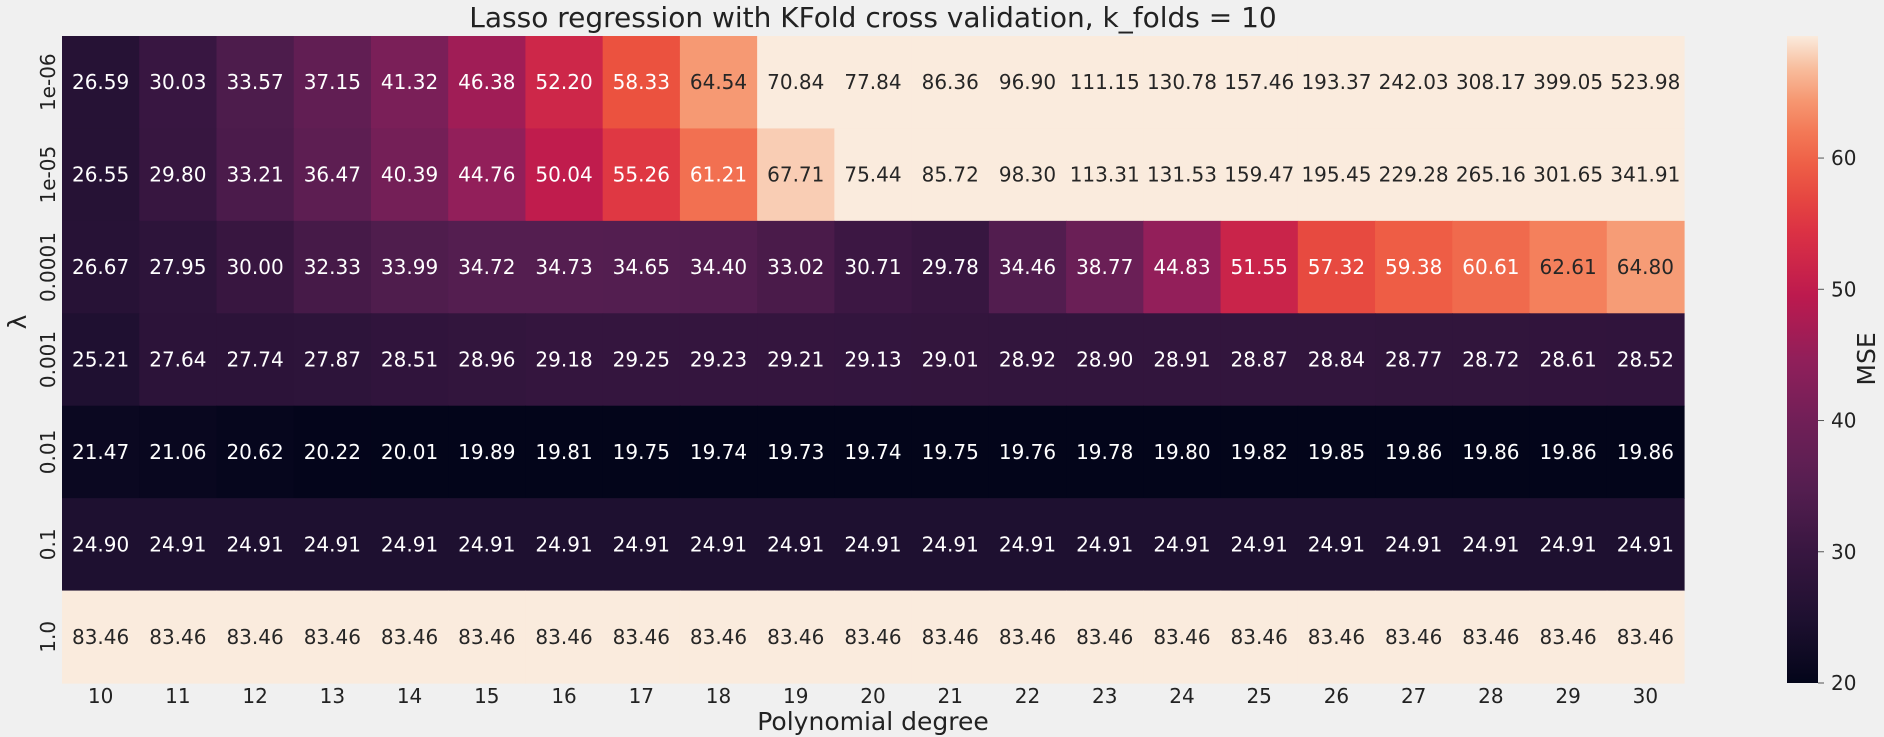 The height and width of the screenshot is (737, 1884). Describe the element at coordinates (486, 452) in the screenshot. I see `cell-value-label: 19.89` at that location.